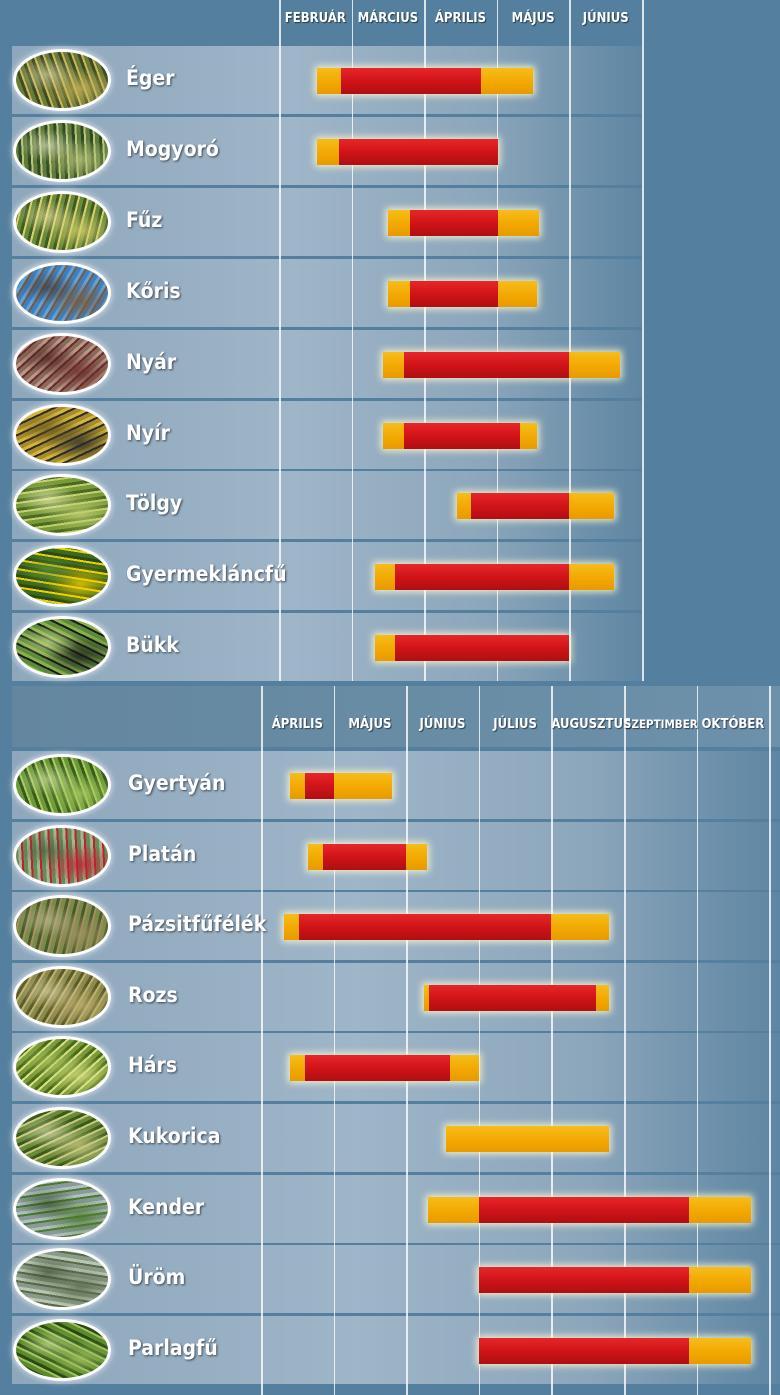 The height and width of the screenshot is (1395, 780). What do you see at coordinates (162, 853) in the screenshot?
I see `plant-name-label: Platán` at bounding box center [162, 853].